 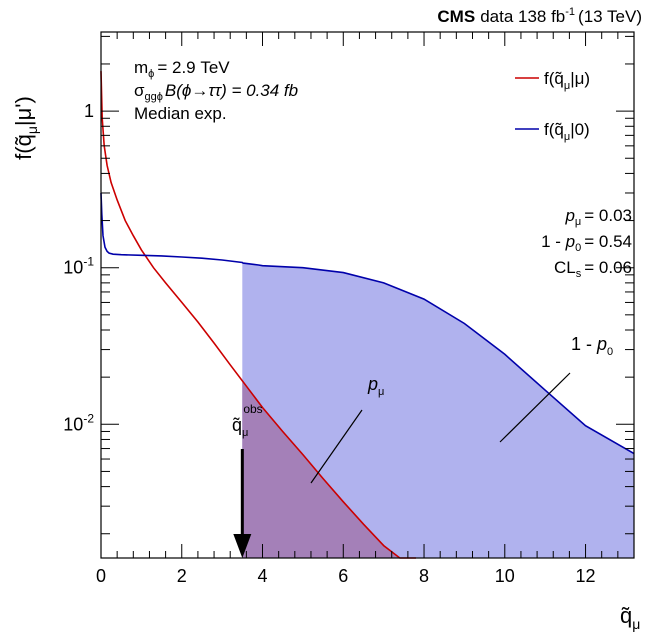 What do you see at coordinates (240, 427) in the screenshot?
I see `observed-q-label: q̃μ` at bounding box center [240, 427].